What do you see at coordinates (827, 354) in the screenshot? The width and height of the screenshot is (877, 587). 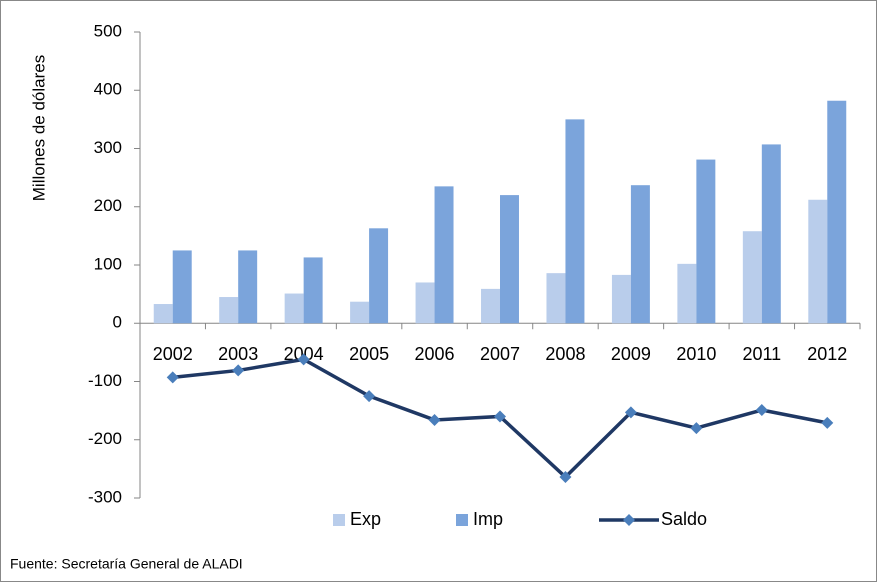 I see `x-tick-label: 2012` at bounding box center [827, 354].